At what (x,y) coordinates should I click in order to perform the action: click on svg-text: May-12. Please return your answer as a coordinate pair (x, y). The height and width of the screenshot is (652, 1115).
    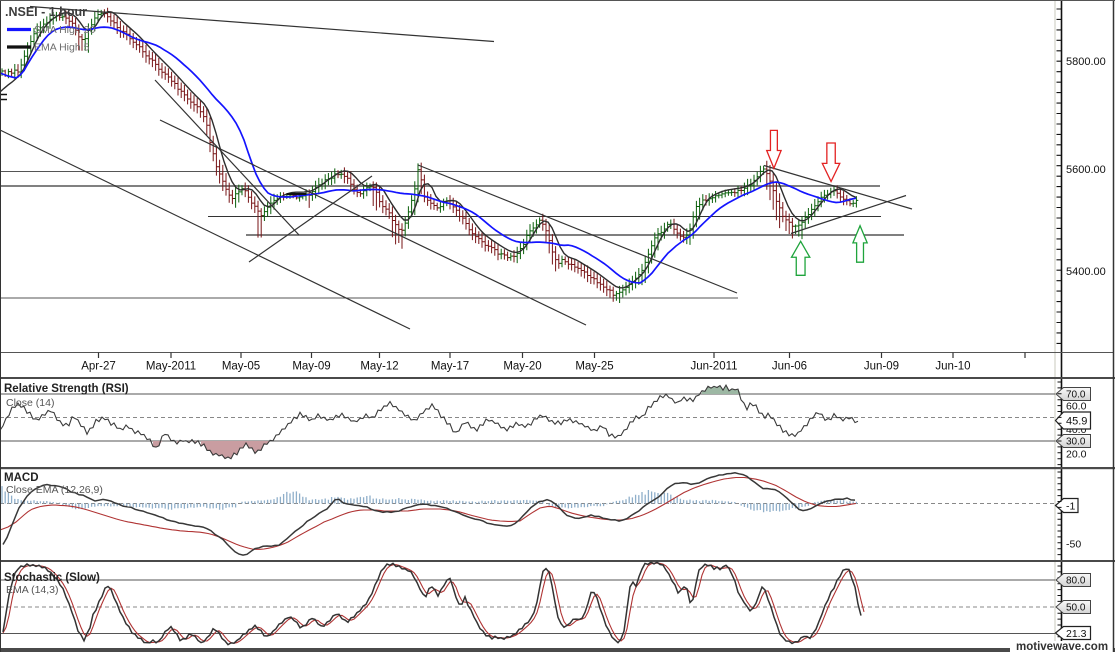
    Looking at the image, I should click on (379, 367).